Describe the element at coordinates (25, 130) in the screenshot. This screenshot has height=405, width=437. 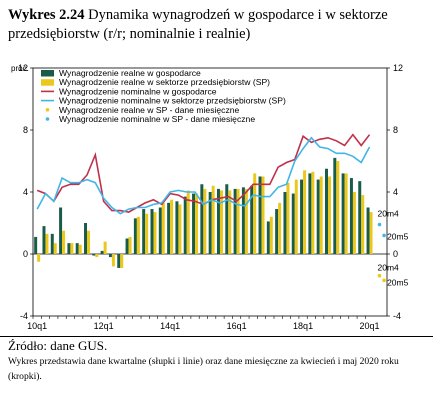
I see `y-tick-label-left: 8` at that location.